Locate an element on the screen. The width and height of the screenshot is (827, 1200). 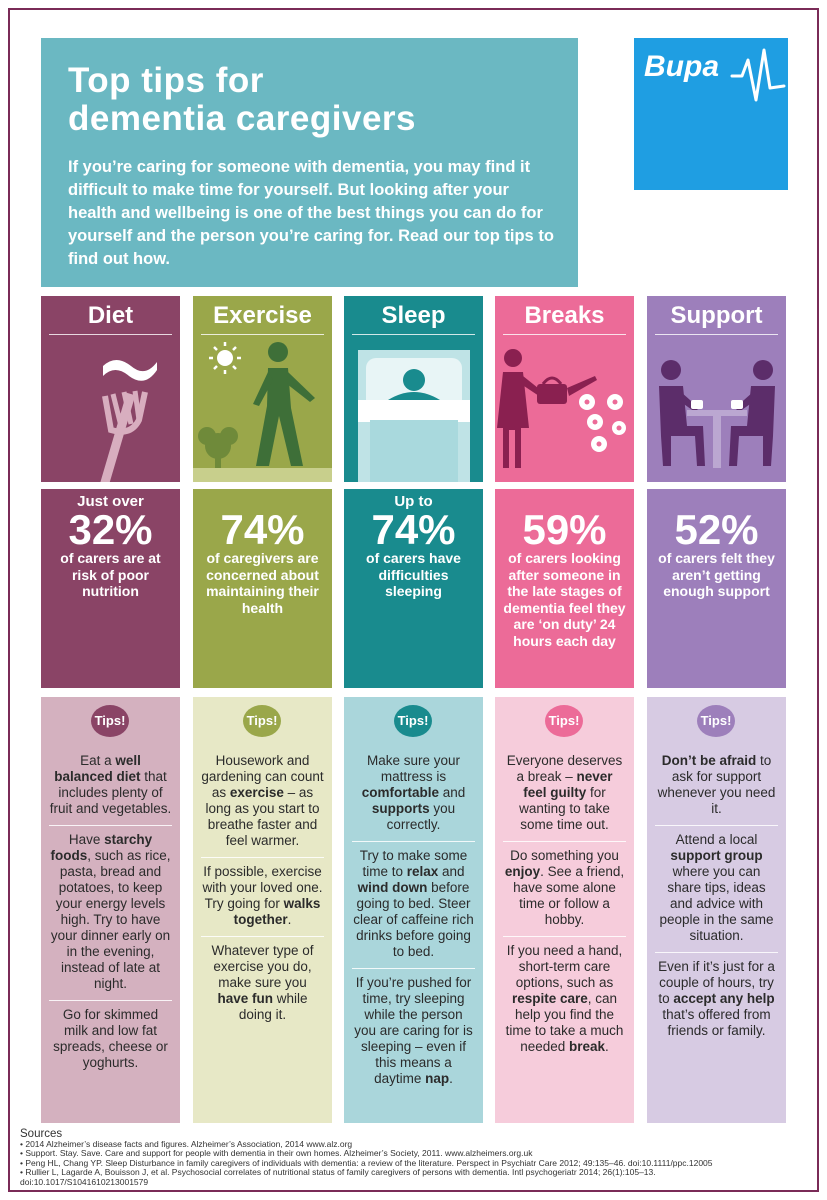
stat-prefix: Up to is located at coordinates (413, 501).